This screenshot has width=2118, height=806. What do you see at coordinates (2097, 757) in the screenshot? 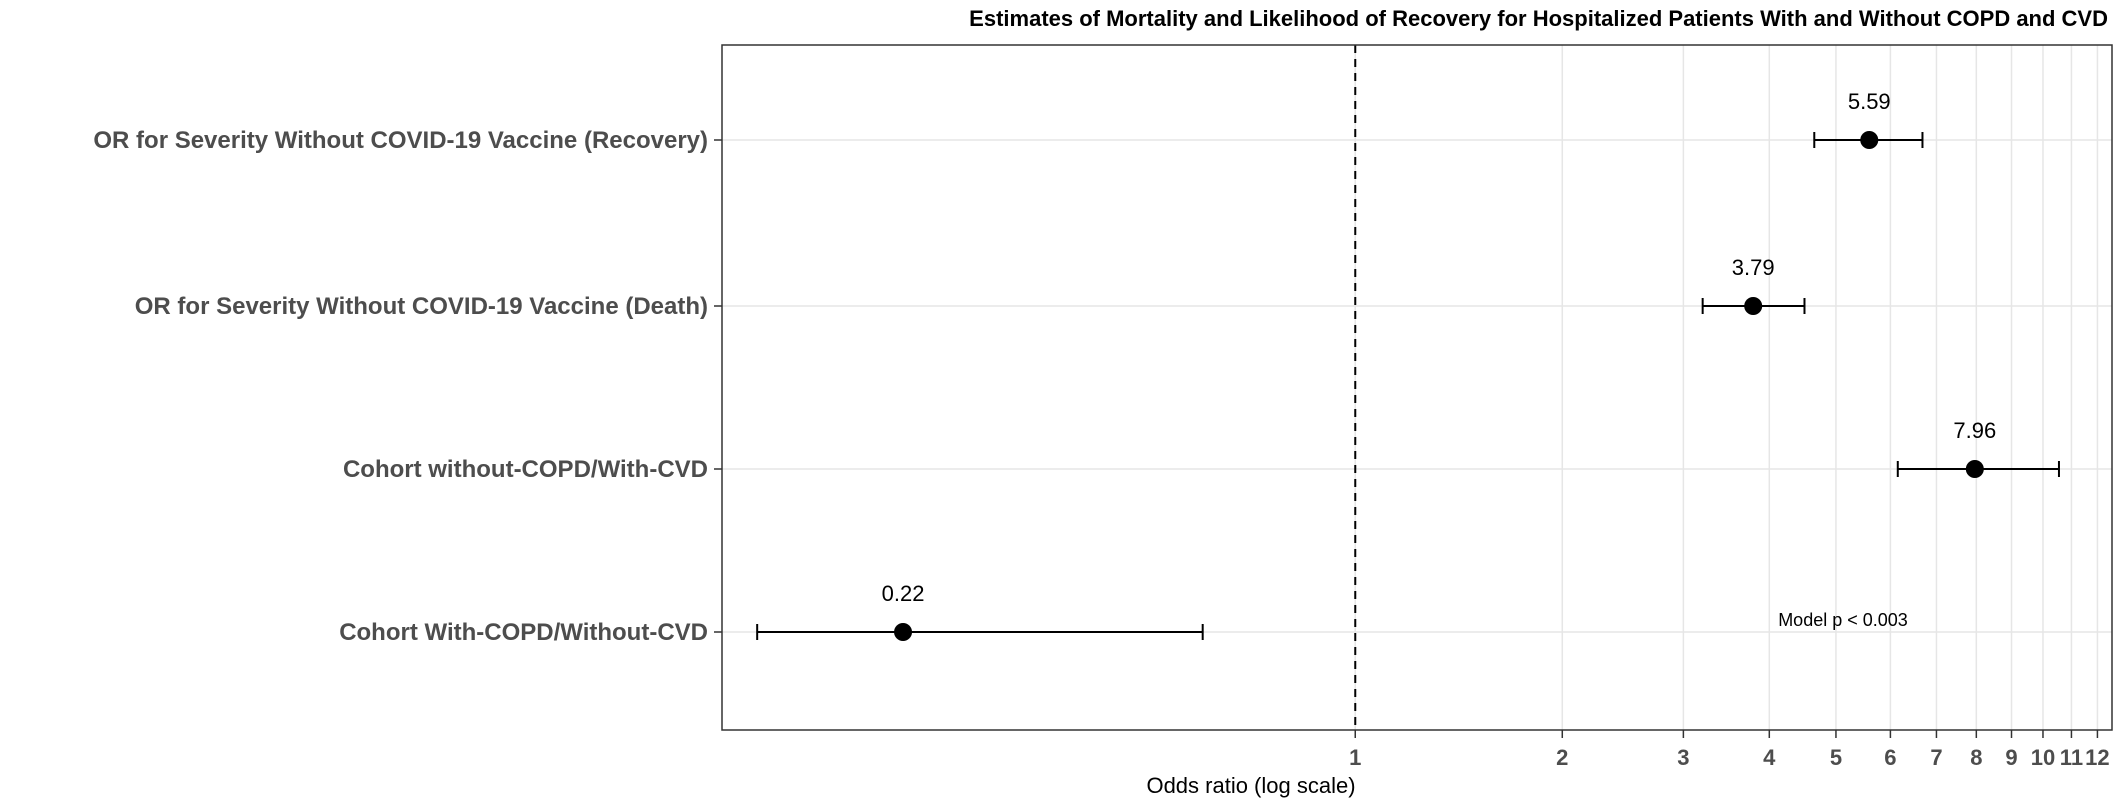
I see `x-tick-label: 12` at bounding box center [2097, 757].